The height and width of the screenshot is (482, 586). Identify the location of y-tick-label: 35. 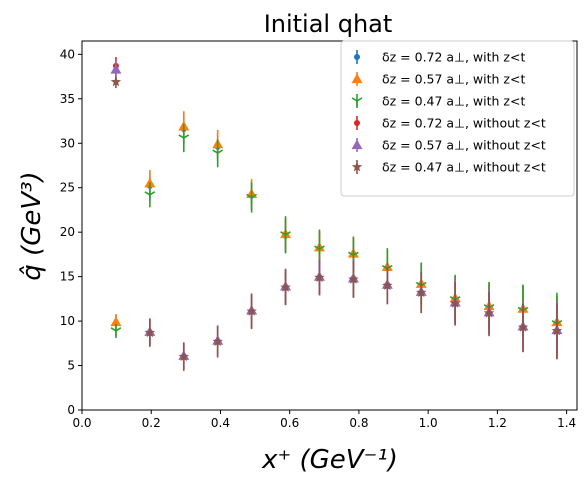
(67, 99).